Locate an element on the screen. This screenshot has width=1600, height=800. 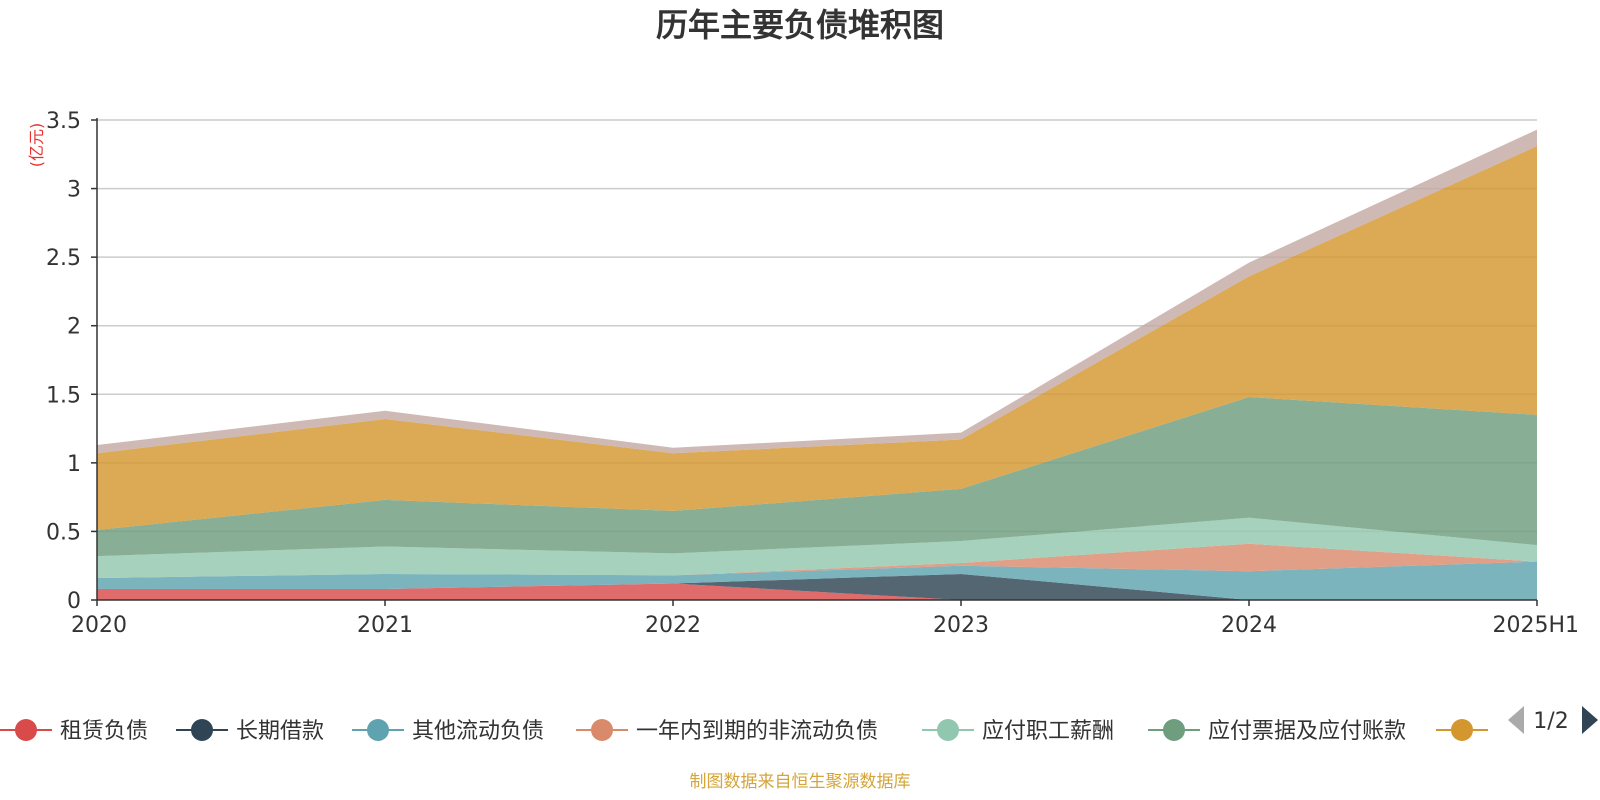
x-tick-label: 2021 is located at coordinates (385, 625).